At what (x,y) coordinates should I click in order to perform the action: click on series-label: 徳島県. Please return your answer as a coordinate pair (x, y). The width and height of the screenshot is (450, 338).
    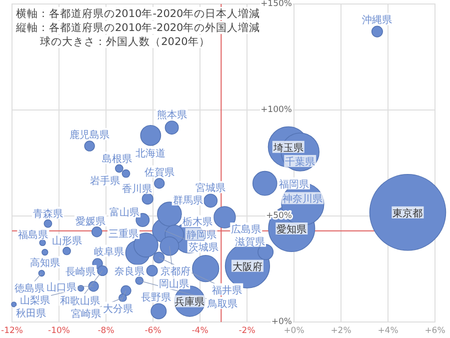
    Looking at the image, I should click on (29, 288).